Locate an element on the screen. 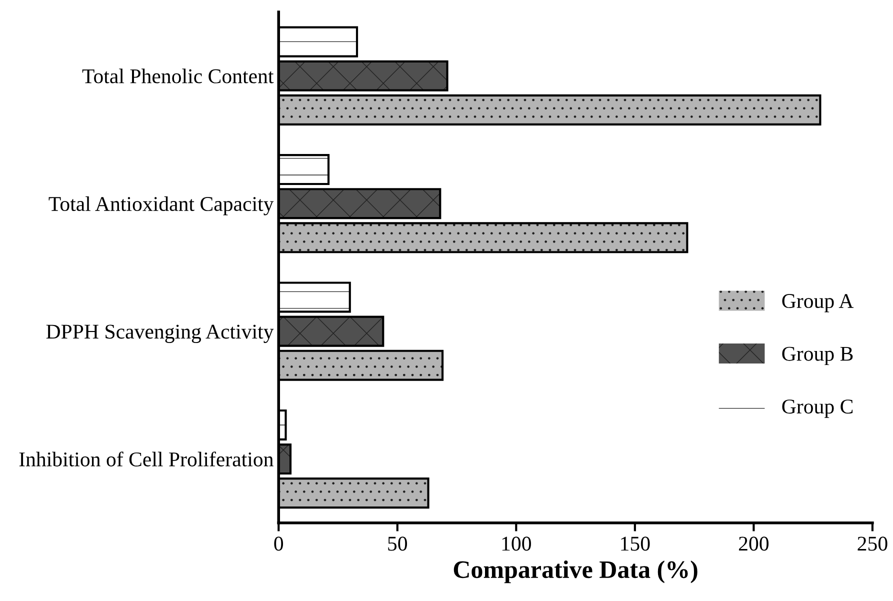  x-tick-label: 150 is located at coordinates (635, 543).